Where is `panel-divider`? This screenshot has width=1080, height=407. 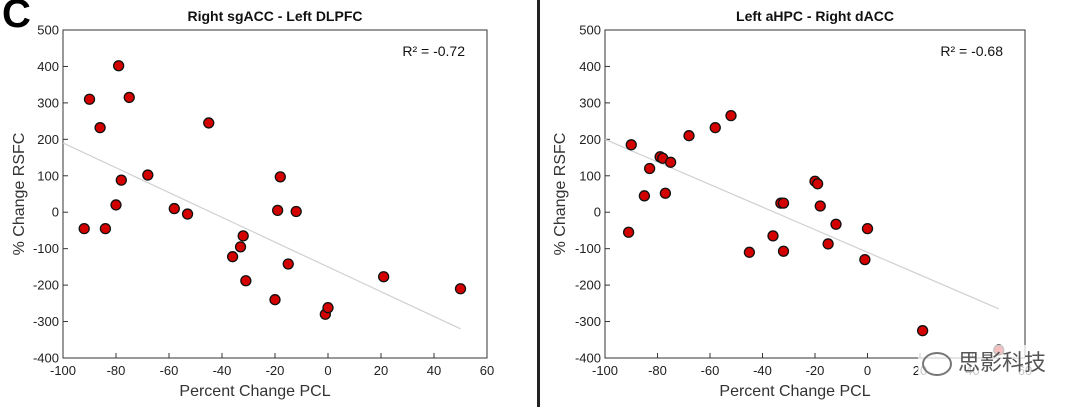 panel-divider is located at coordinates (538, 203).